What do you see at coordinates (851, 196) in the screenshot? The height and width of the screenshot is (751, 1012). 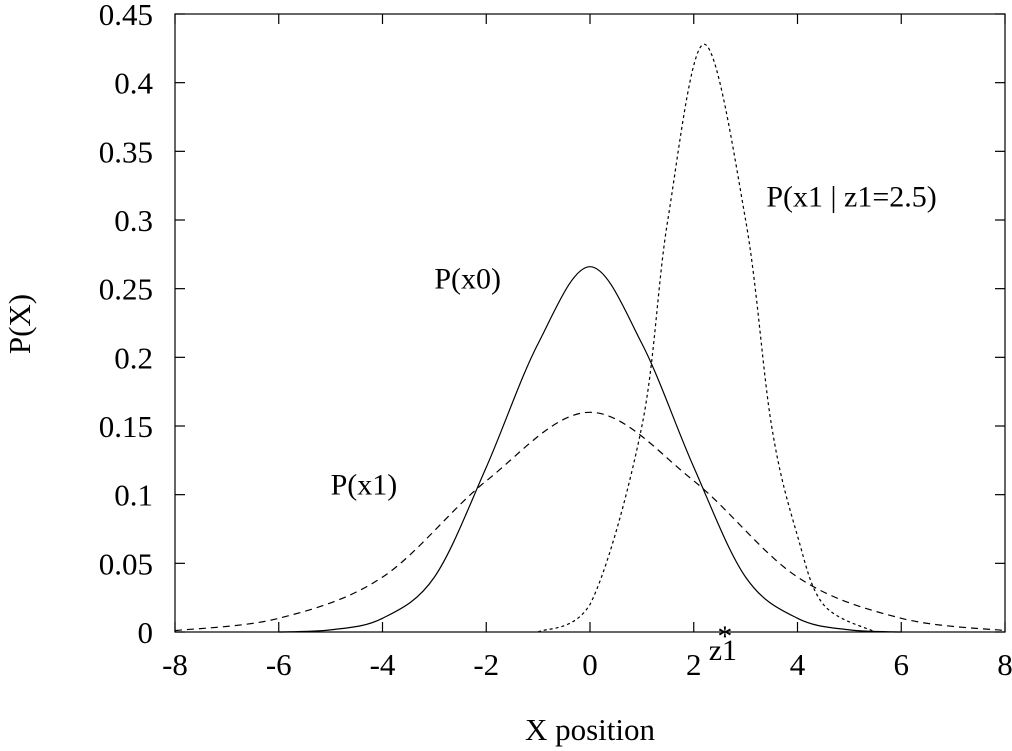 I see `series-annotation-2: P(x1 | z1=2.5)` at bounding box center [851, 196].